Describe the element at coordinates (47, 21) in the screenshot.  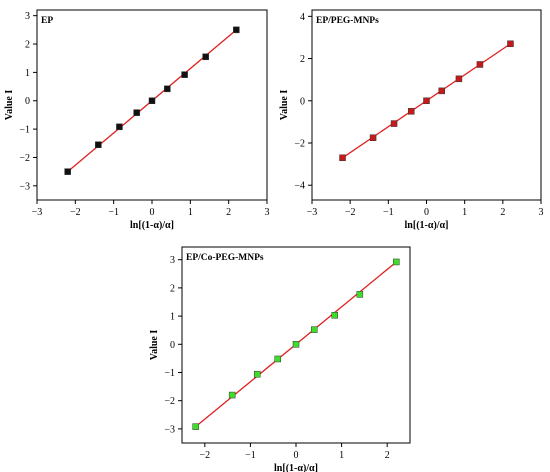
I see `panel-title: EP` at that location.